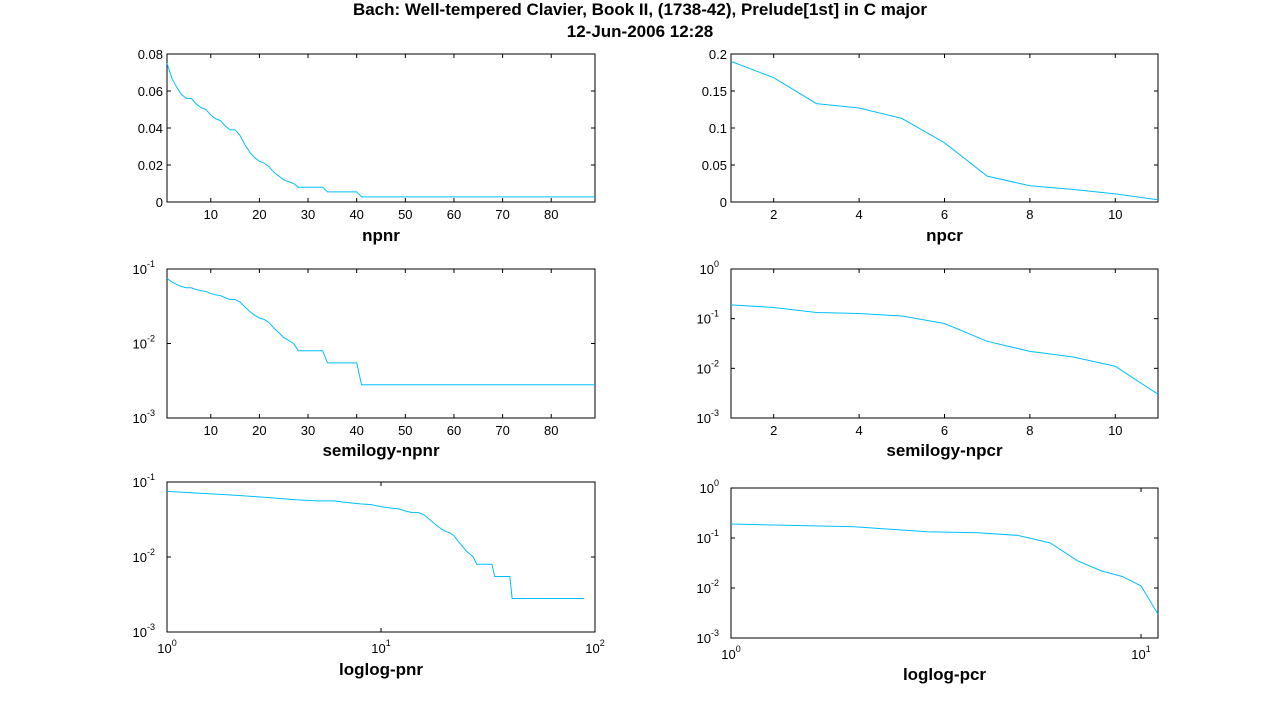 This screenshot has height=718, width=1280. Describe the element at coordinates (150, 54) in the screenshot. I see `y-tick-label: 0.08` at that location.